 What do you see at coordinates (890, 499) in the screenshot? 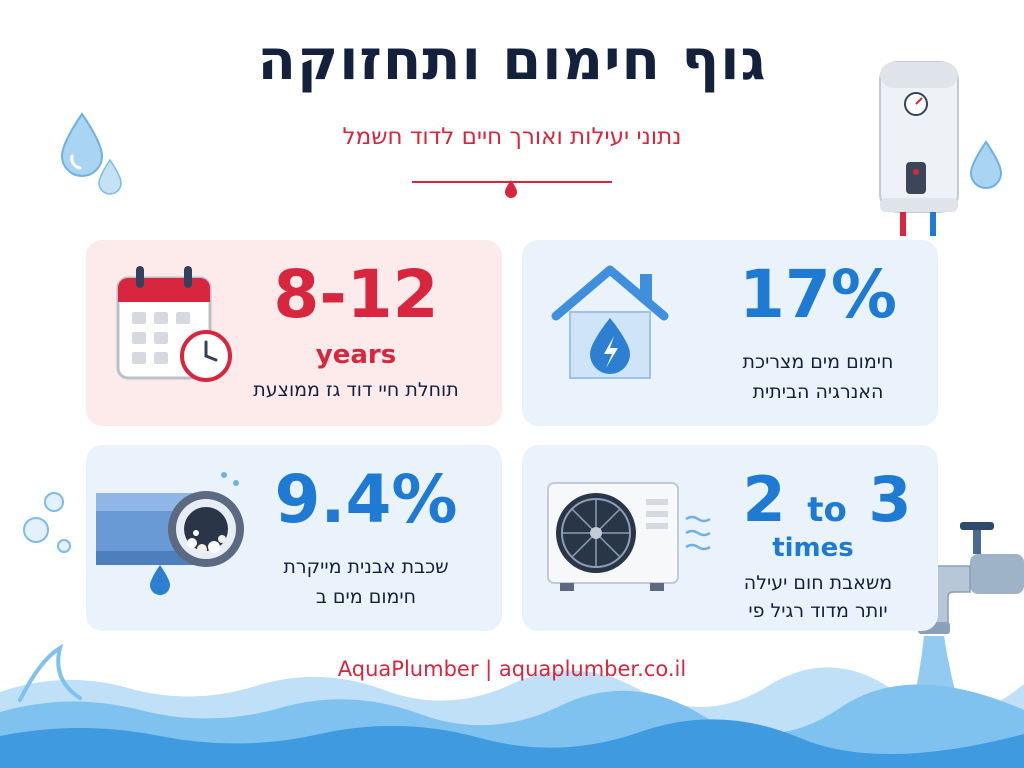
I see `heat-pump-value-high: 3` at bounding box center [890, 499].